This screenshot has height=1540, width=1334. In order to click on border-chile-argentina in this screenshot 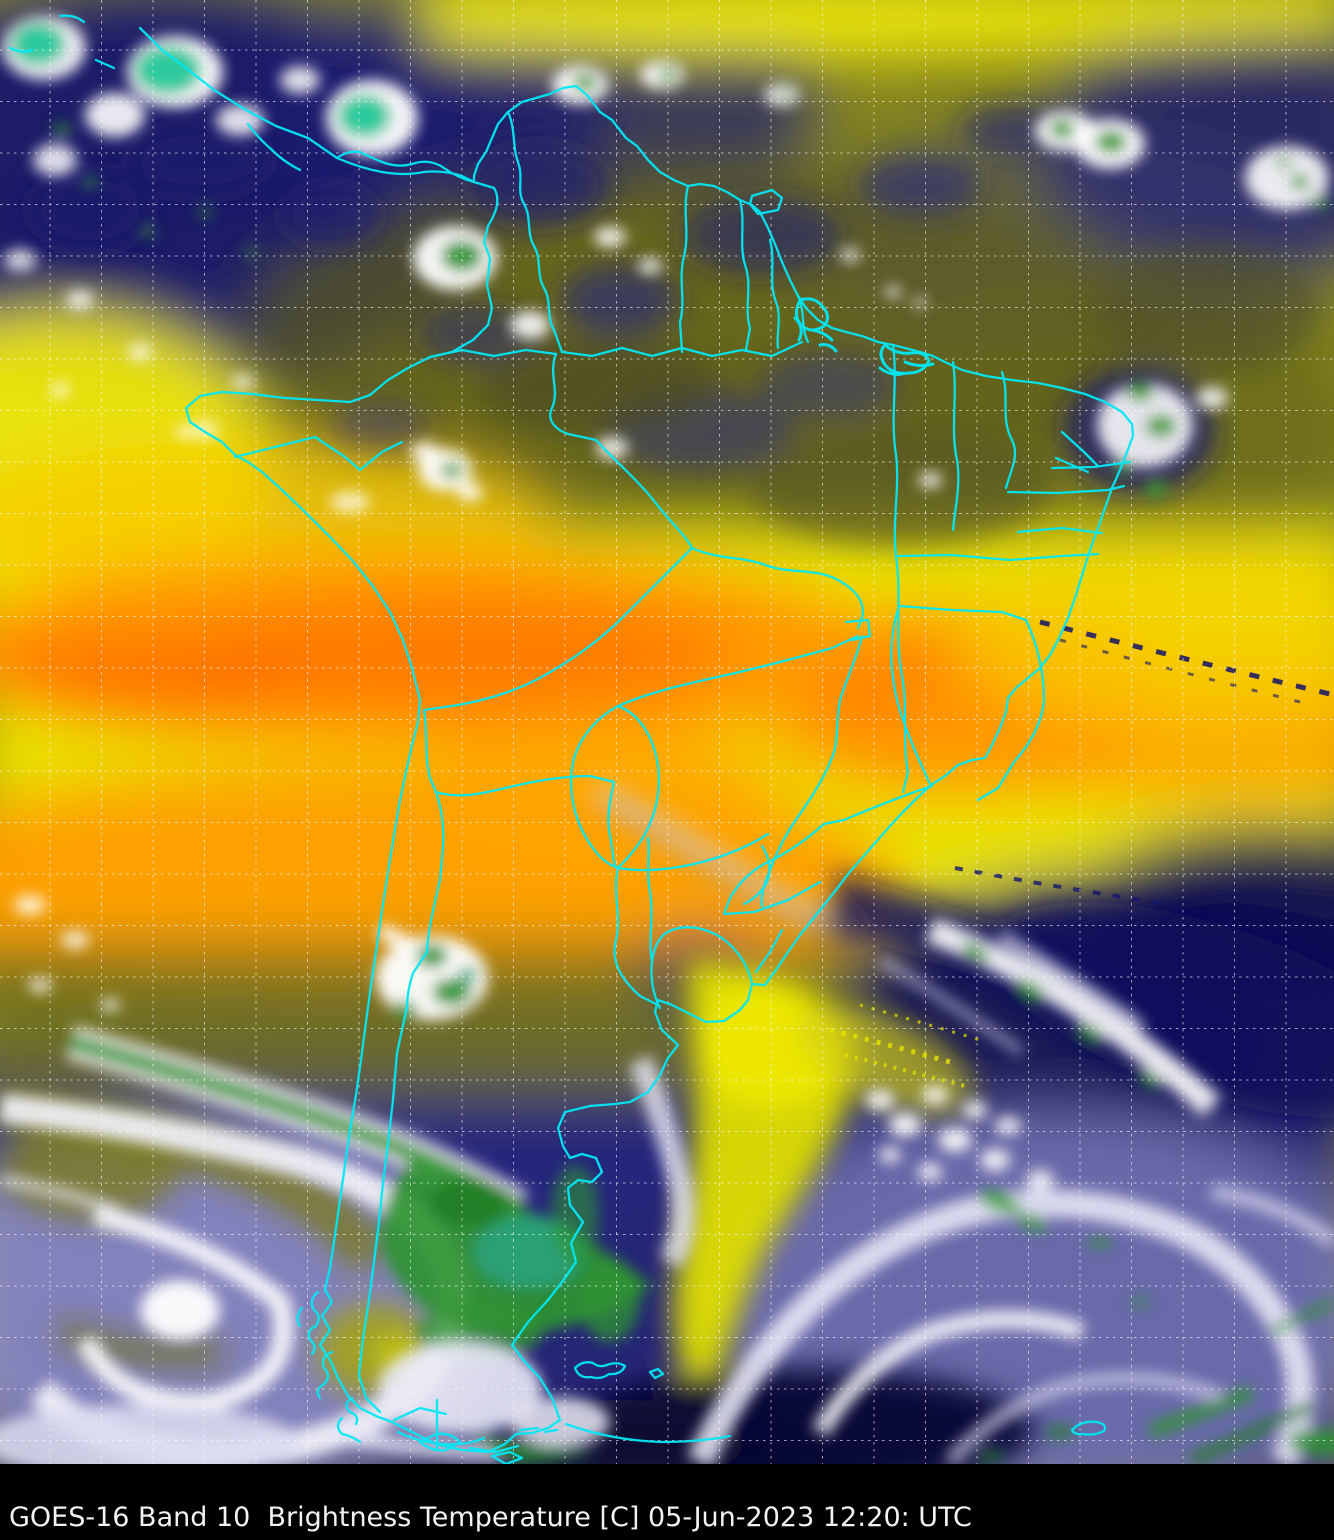, I will do `click(401, 1102)`.